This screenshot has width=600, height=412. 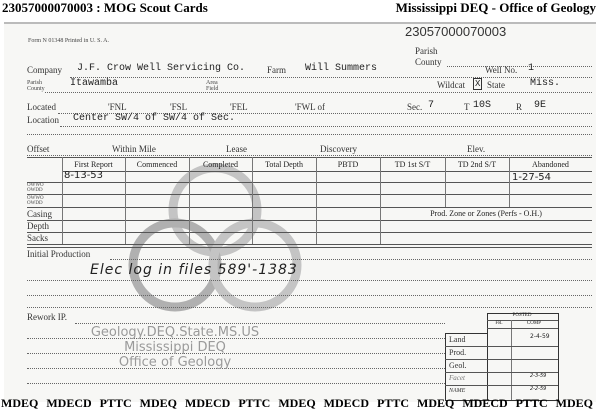 I want to click on card-number: 23057000070003, so click(x=456, y=31).